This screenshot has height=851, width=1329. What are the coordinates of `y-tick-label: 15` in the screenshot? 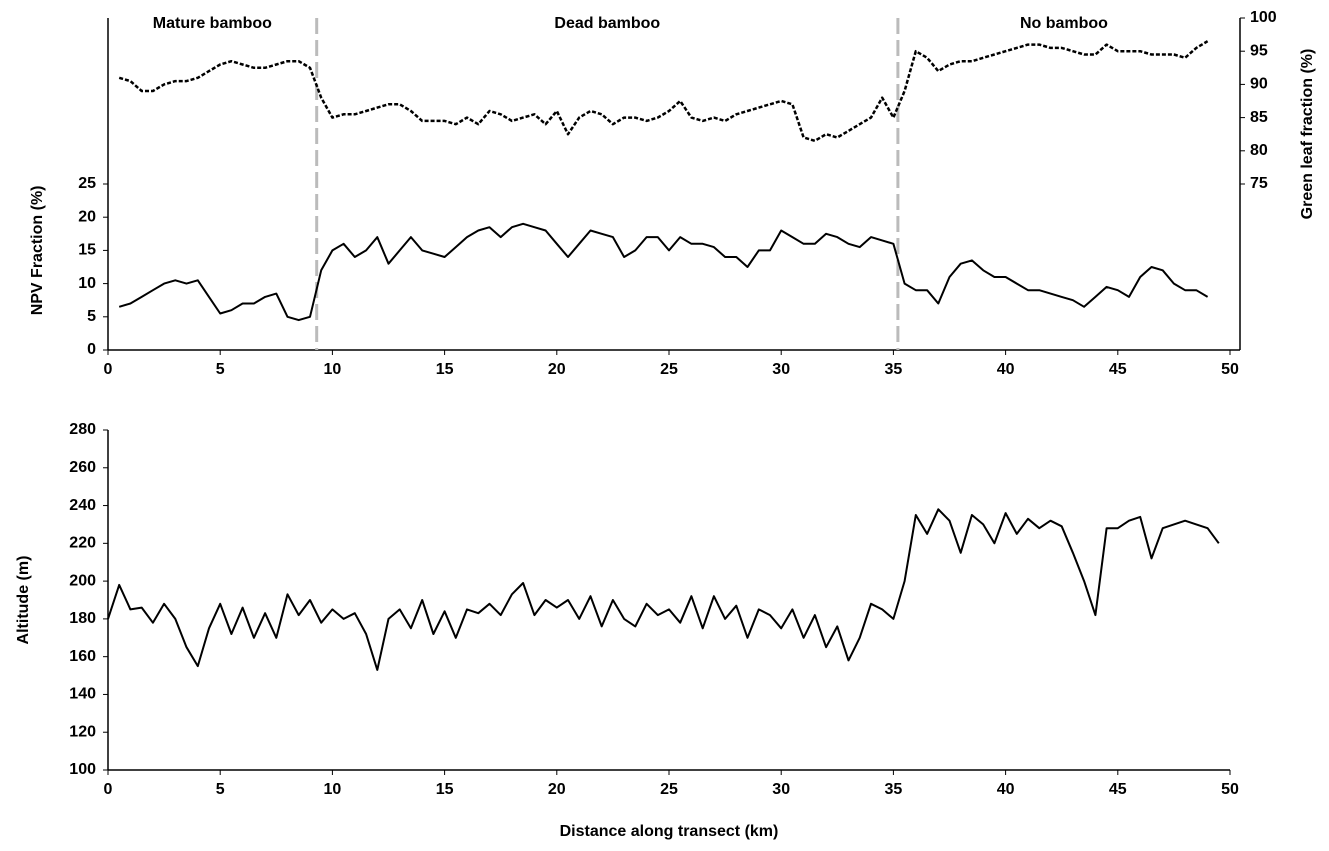 It's located at (87, 250).